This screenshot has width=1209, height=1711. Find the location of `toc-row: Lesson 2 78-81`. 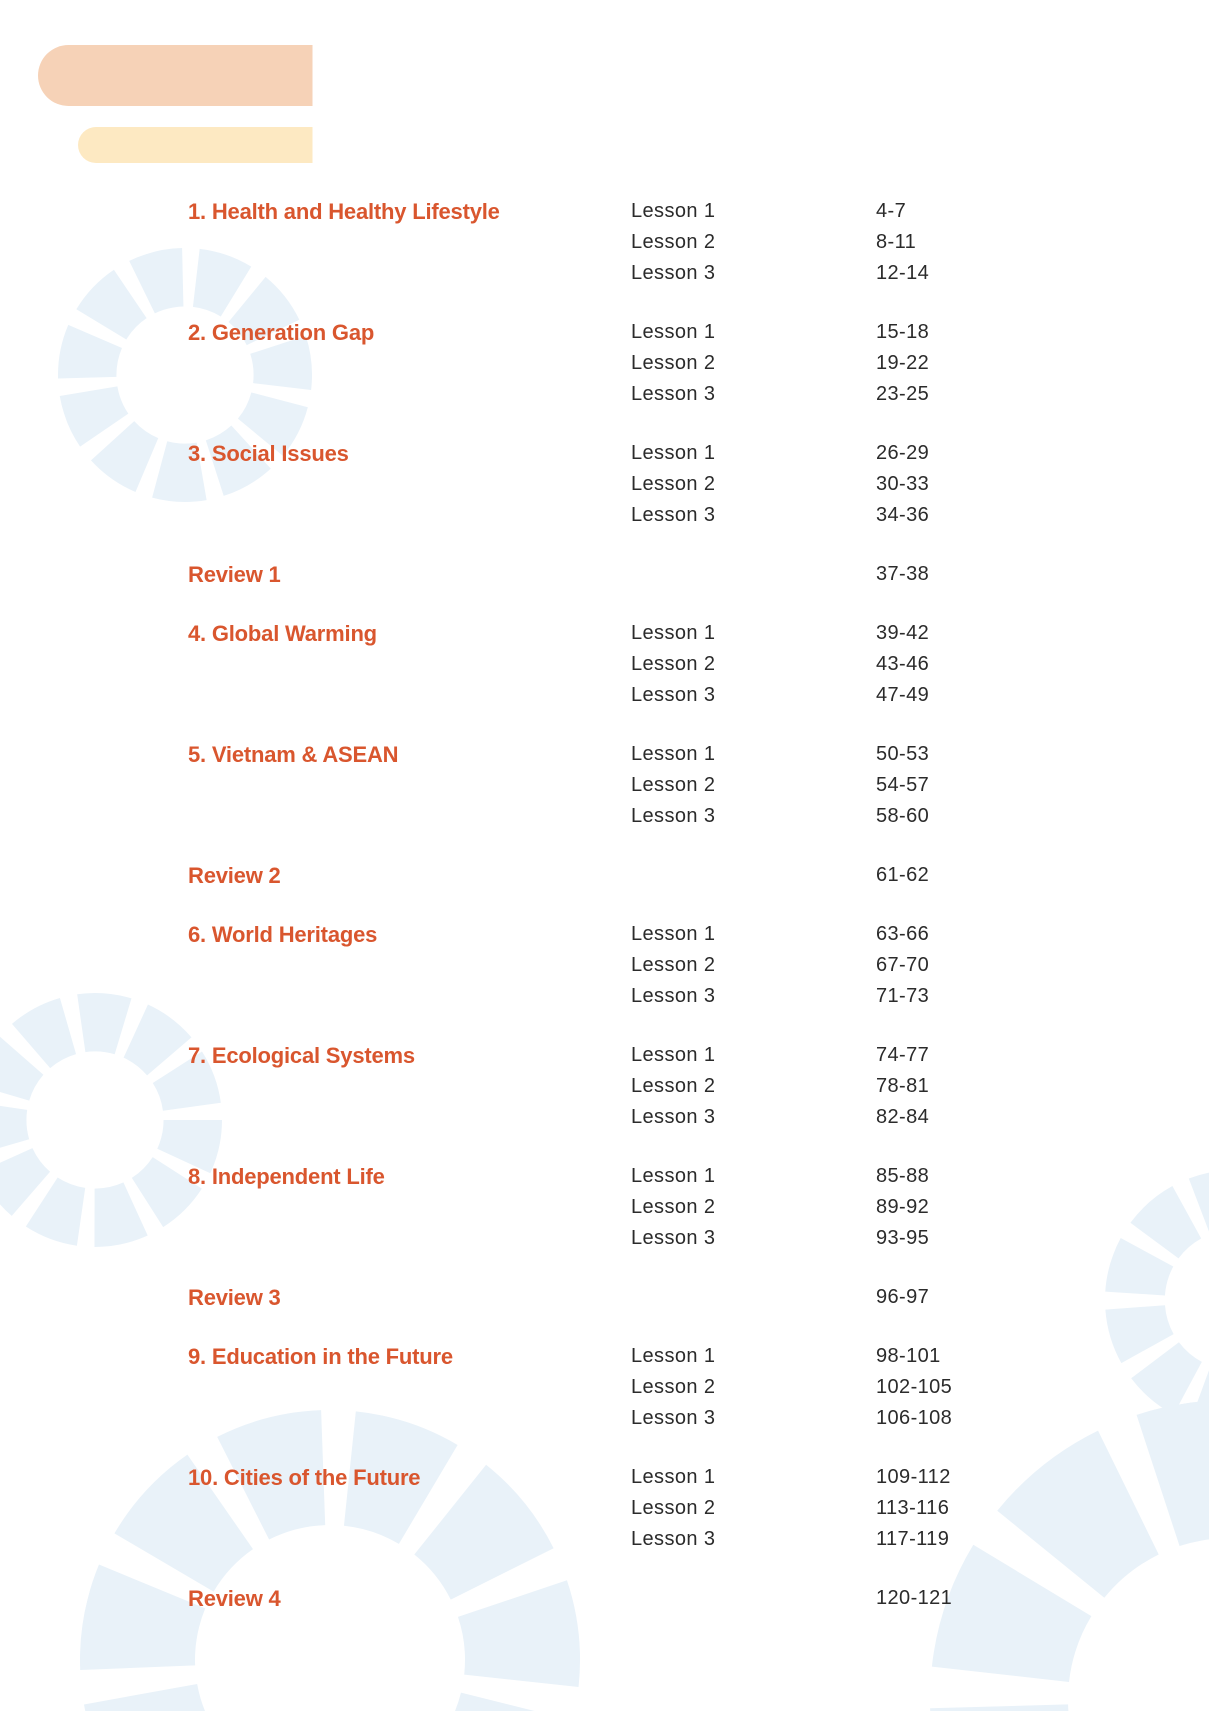

toc-row: Lesson 2 78-81 is located at coordinates (604, 1086).